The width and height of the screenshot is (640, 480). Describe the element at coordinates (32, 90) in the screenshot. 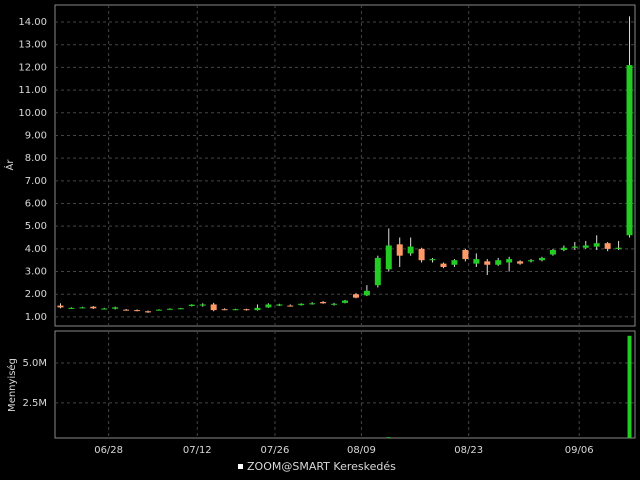

I see `y-tick-label: 11.00` at that location.